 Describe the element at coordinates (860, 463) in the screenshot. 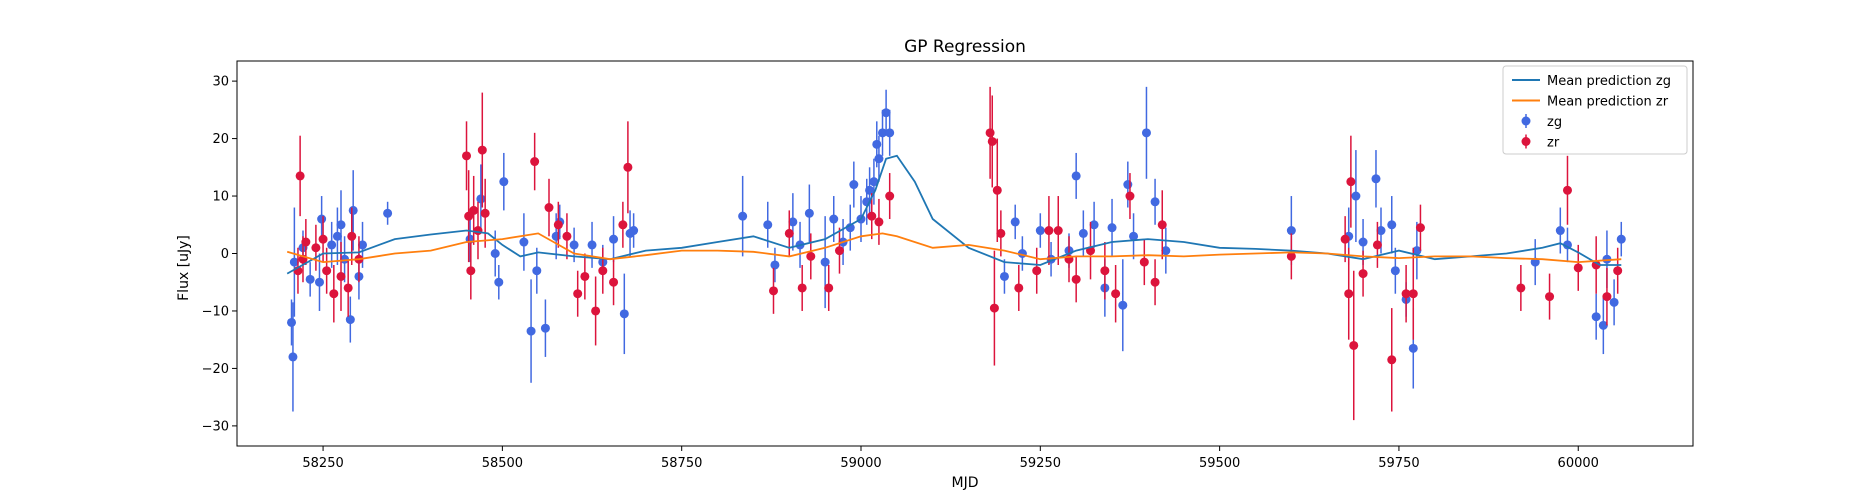

I see `x-tick-label: 59000` at that location.